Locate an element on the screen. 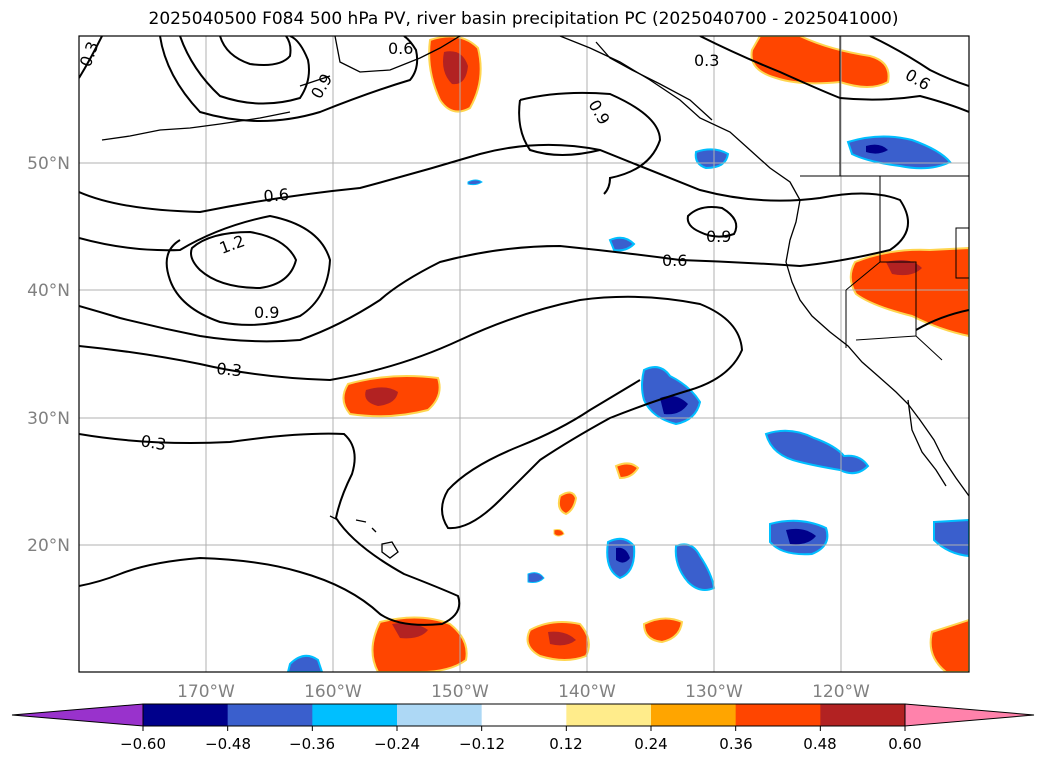 Image resolution: width=1047 pixels, height=765 pixels. lon-label: 120°W is located at coordinates (841, 692).